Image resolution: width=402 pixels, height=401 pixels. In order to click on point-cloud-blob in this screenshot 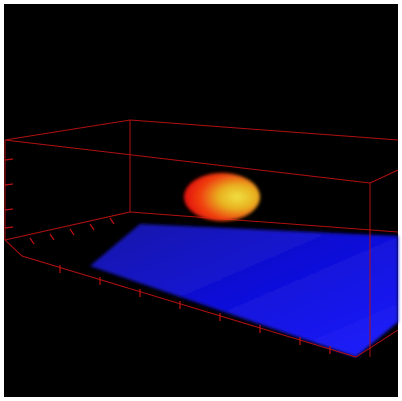, I will do `click(222, 197)`.